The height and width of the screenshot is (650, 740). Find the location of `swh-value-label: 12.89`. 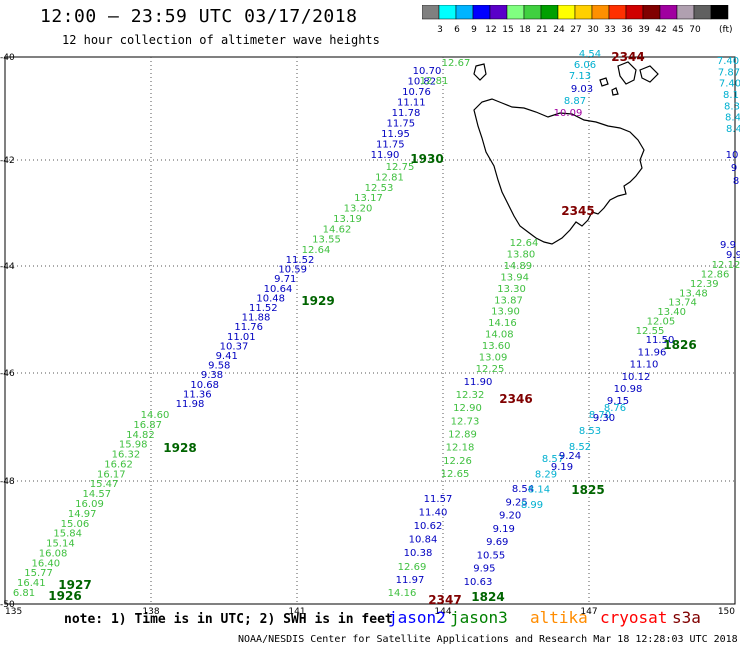

swh-value-label: 12.89 is located at coordinates (462, 435).